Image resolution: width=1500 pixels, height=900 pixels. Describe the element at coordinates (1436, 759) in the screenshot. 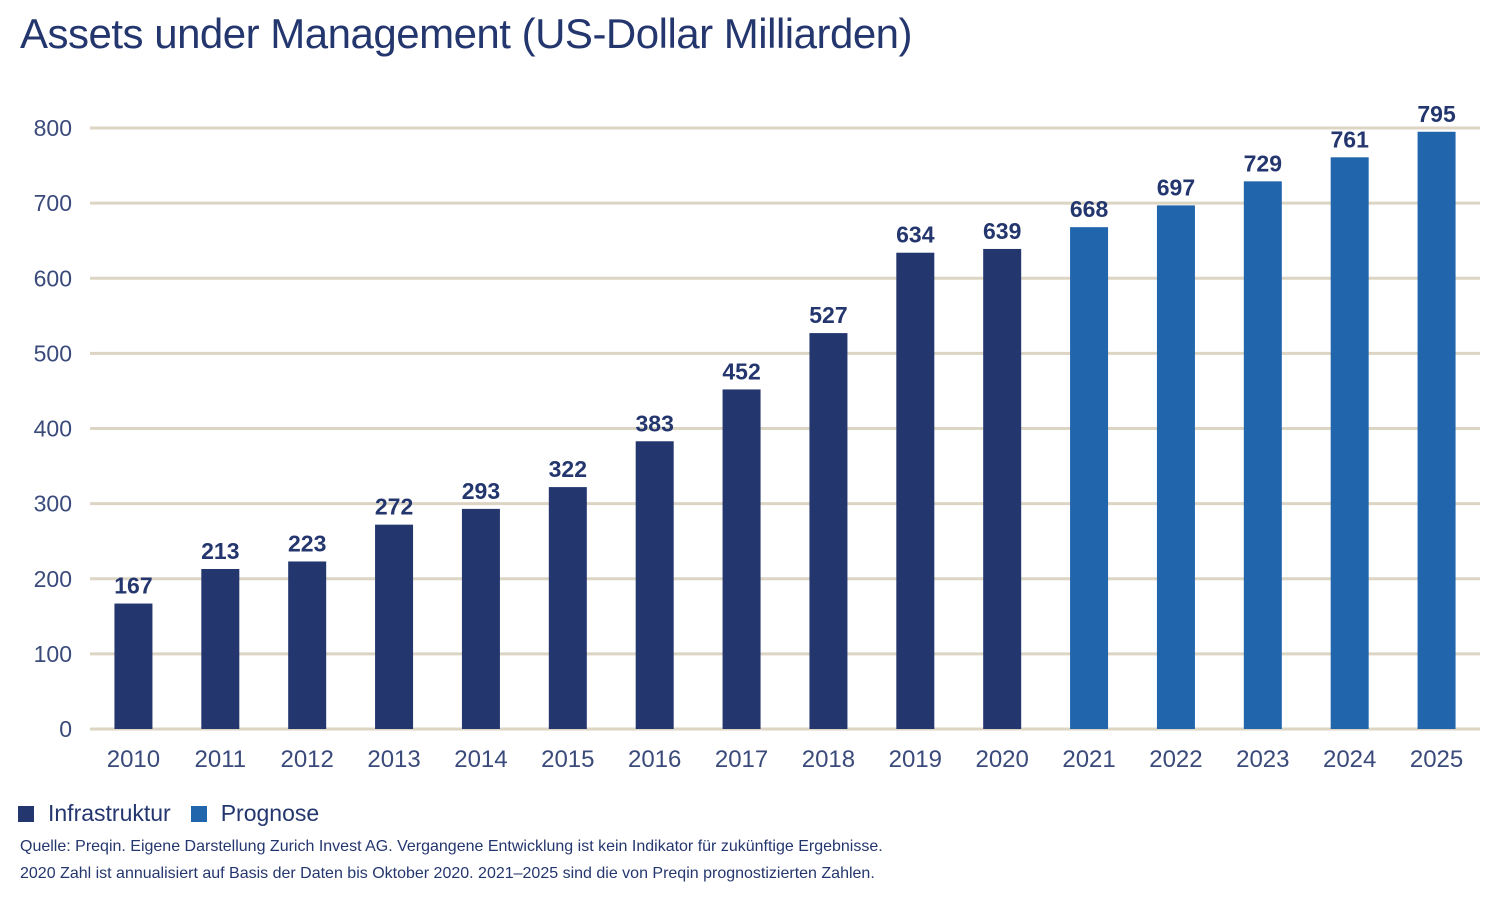

I see `x-tick-label-2025: 2025` at that location.